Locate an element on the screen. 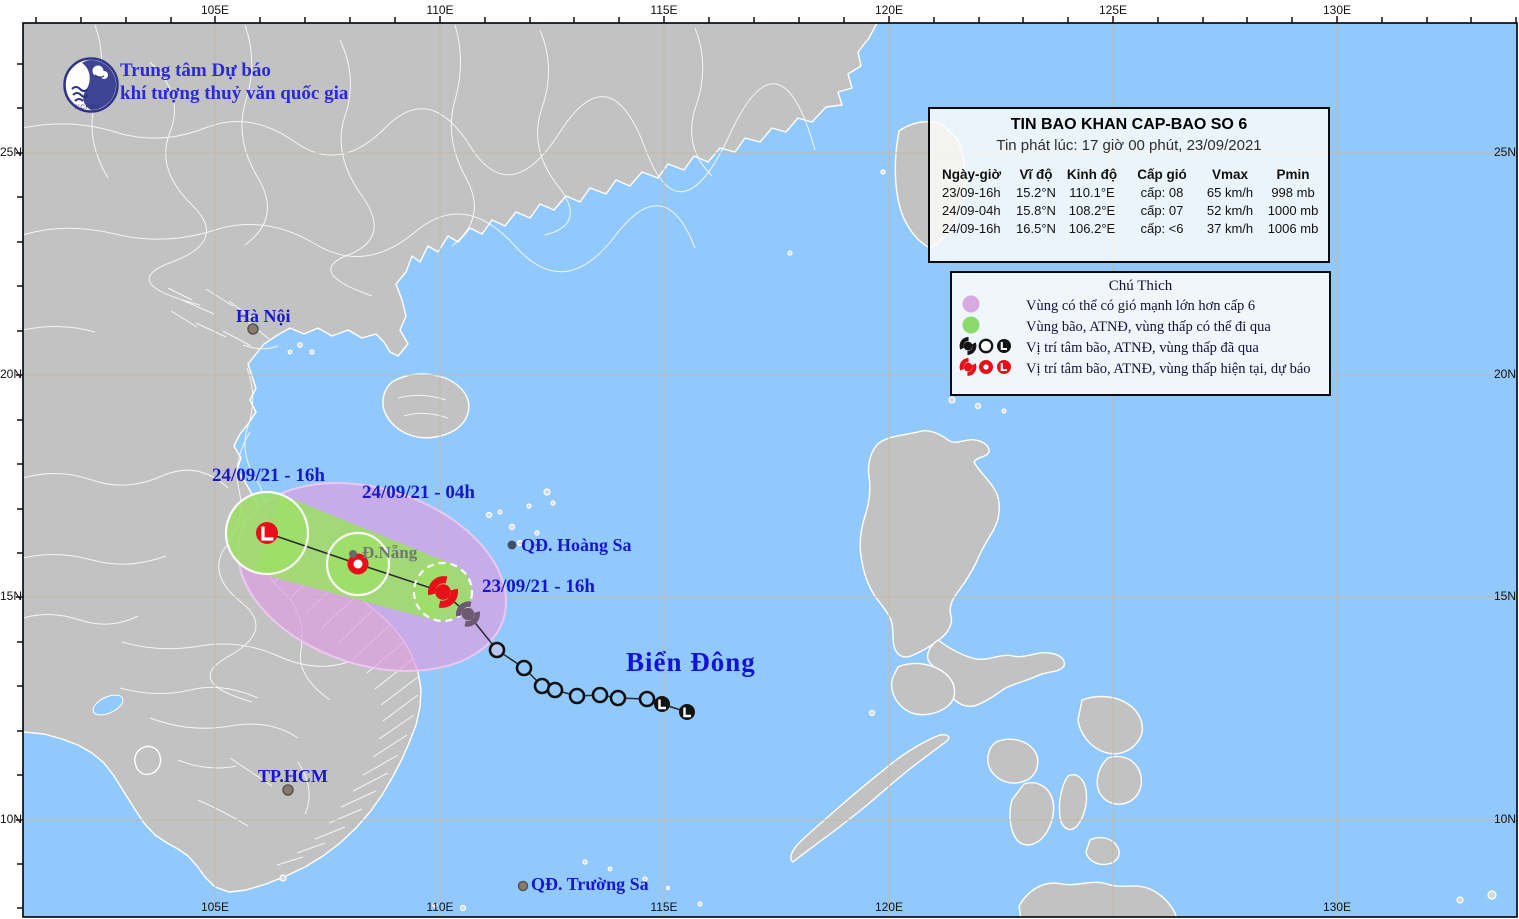  axis-label-top: 105E is located at coordinates (215, 10).